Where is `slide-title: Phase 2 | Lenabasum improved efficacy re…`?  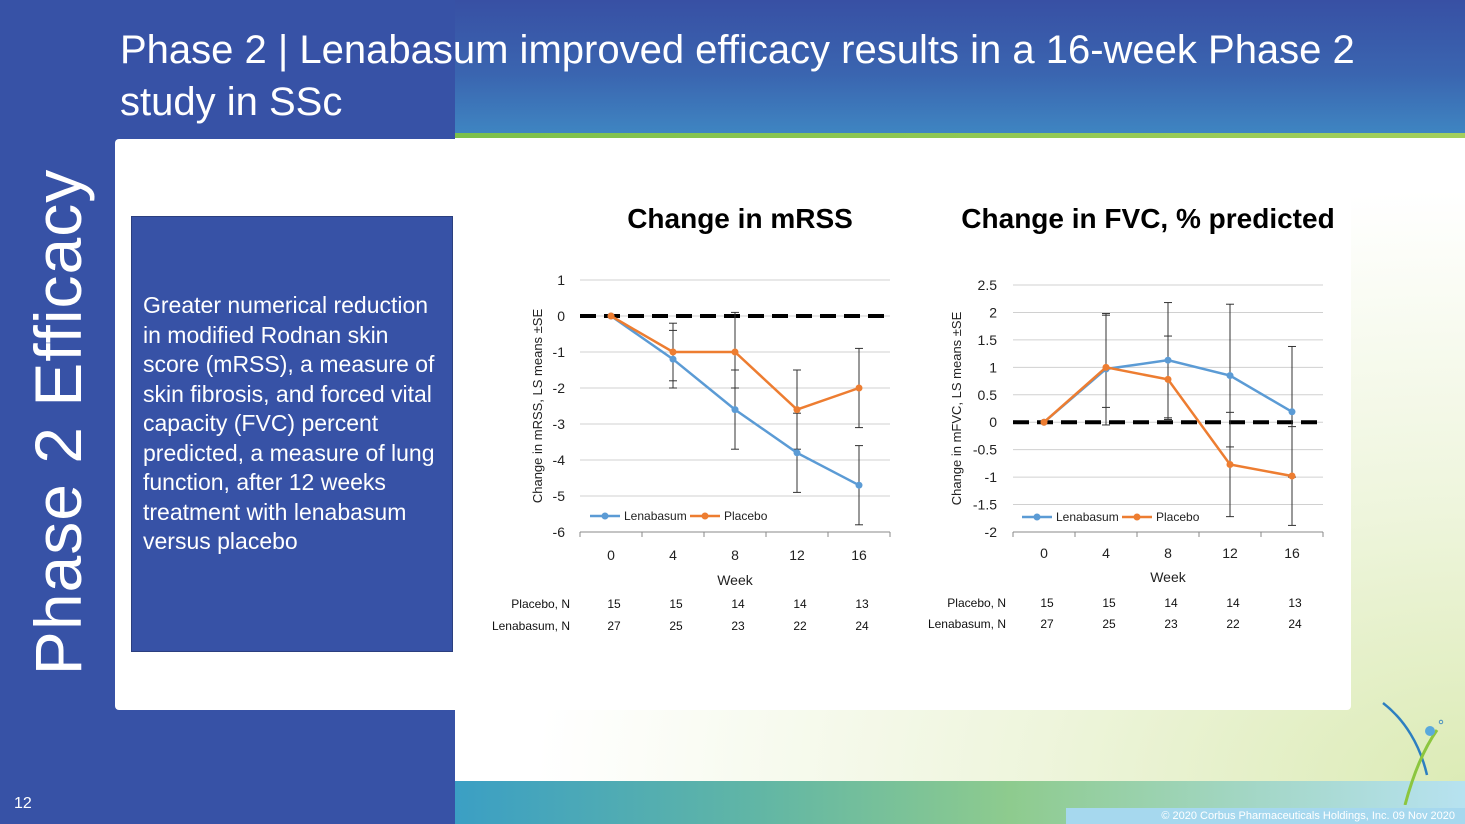
slide-title: Phase 2 | Lenabasum improved efficacy re… is located at coordinates (737, 76).